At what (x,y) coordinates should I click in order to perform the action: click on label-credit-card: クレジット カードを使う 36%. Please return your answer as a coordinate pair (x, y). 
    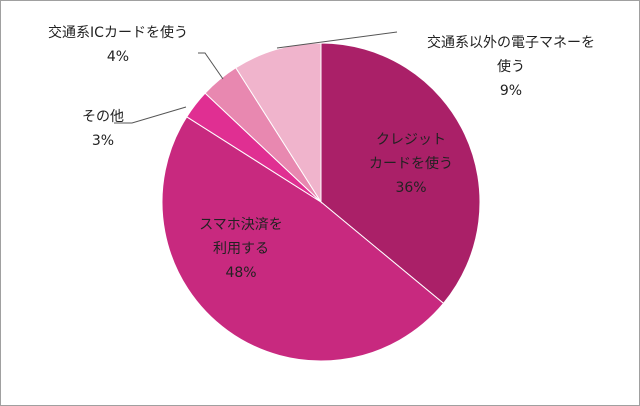
    Looking at the image, I should click on (411, 164).